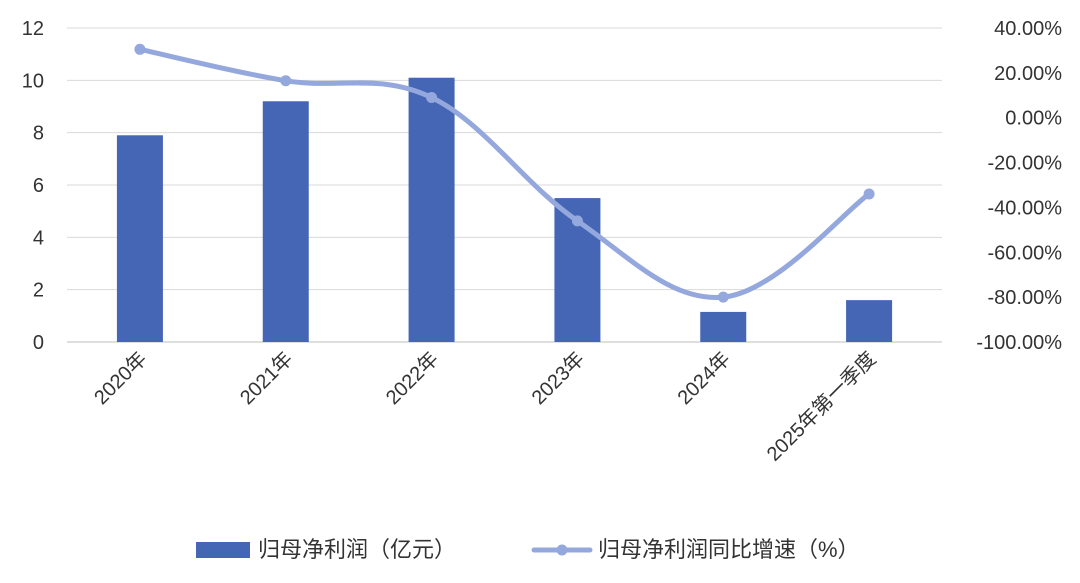  What do you see at coordinates (1028, 29) in the screenshot?
I see `right-tick-label: 40.00%` at bounding box center [1028, 29].